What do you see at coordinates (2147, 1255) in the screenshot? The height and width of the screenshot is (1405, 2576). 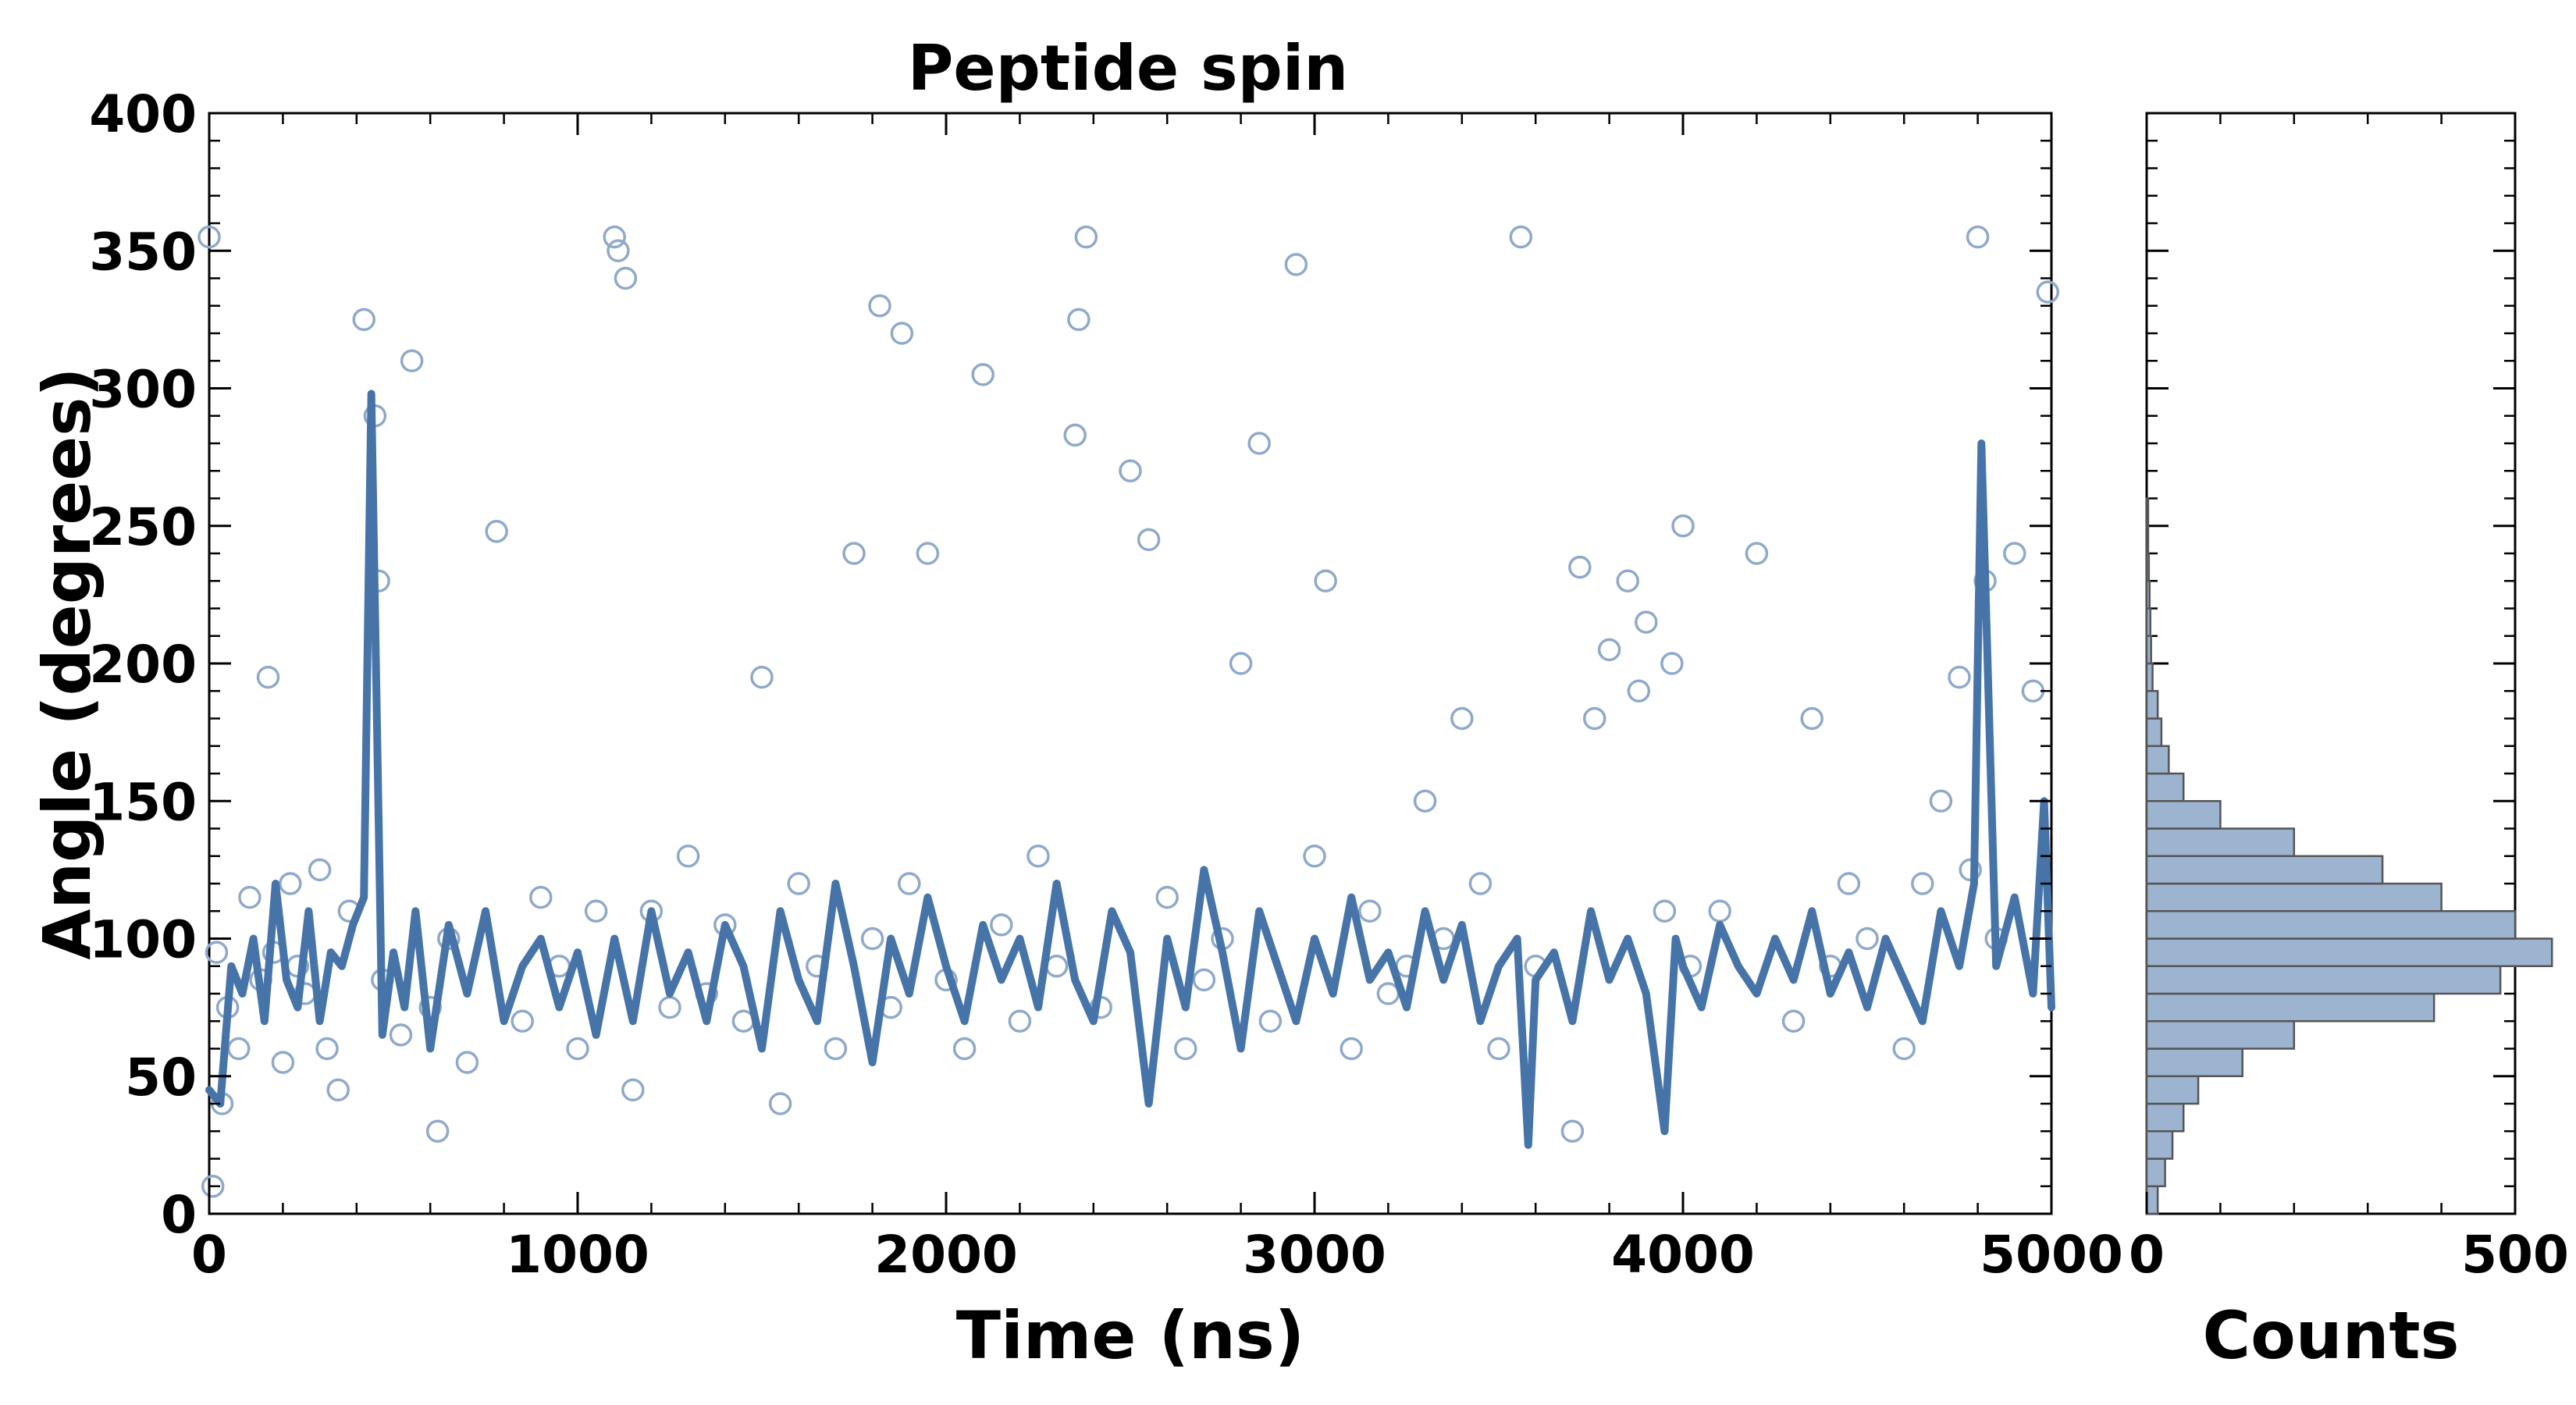 I see `hist-x-tick-label: 0` at bounding box center [2147, 1255].